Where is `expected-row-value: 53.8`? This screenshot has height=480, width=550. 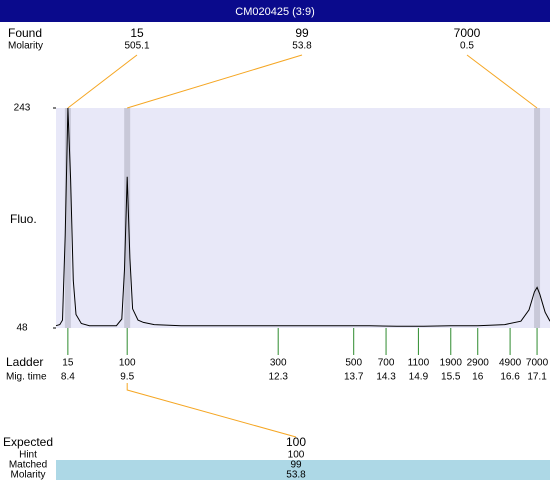
expected-row-value: 53.8 is located at coordinates (296, 475).